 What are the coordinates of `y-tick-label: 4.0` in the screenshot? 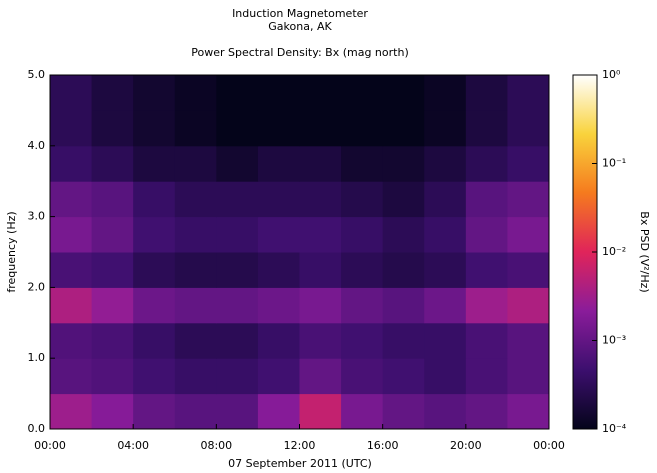 It's located at (37, 145).